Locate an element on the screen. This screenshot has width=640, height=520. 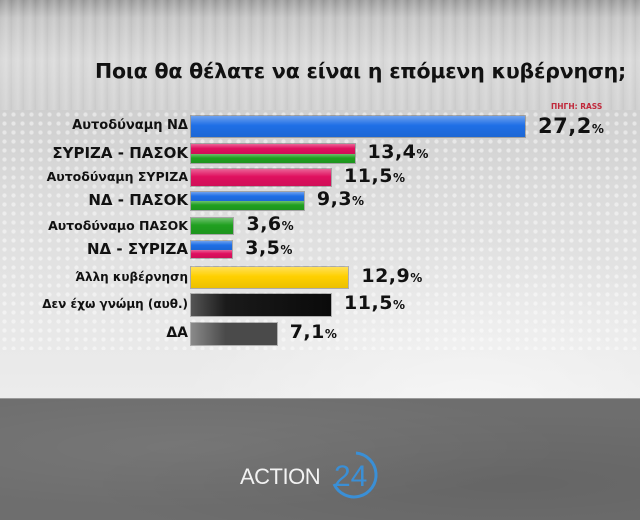
category-label: ΝΔ - ΠΑΣΟΚ is located at coordinates (138, 200).